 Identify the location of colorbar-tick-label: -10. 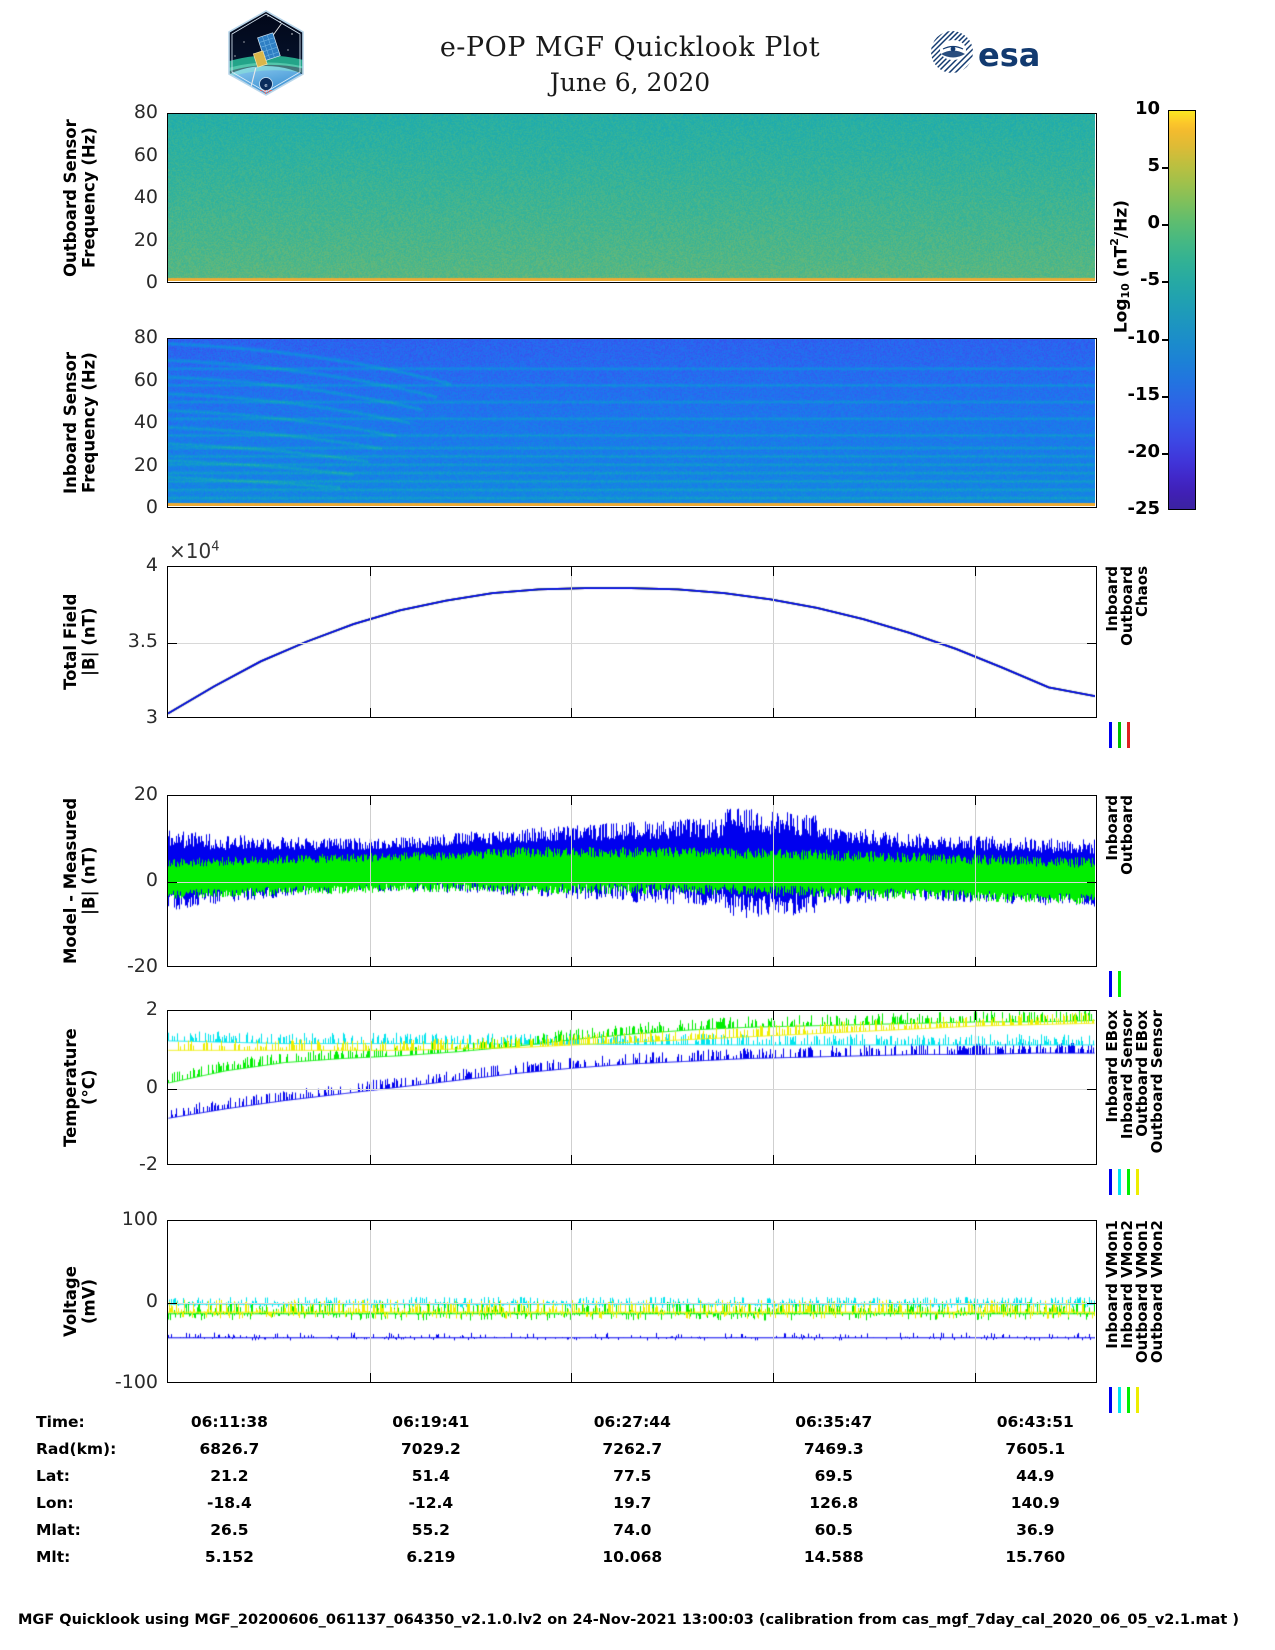
(1143, 337).